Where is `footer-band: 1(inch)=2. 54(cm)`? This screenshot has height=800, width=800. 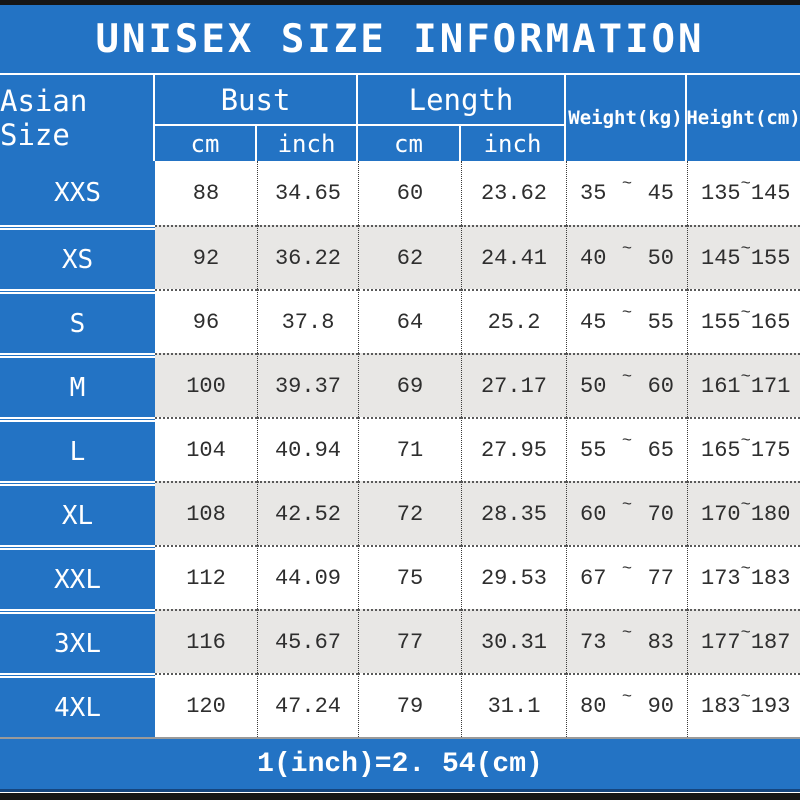
footer-band: 1(inch)=2. 54(cm) is located at coordinates (400, 765).